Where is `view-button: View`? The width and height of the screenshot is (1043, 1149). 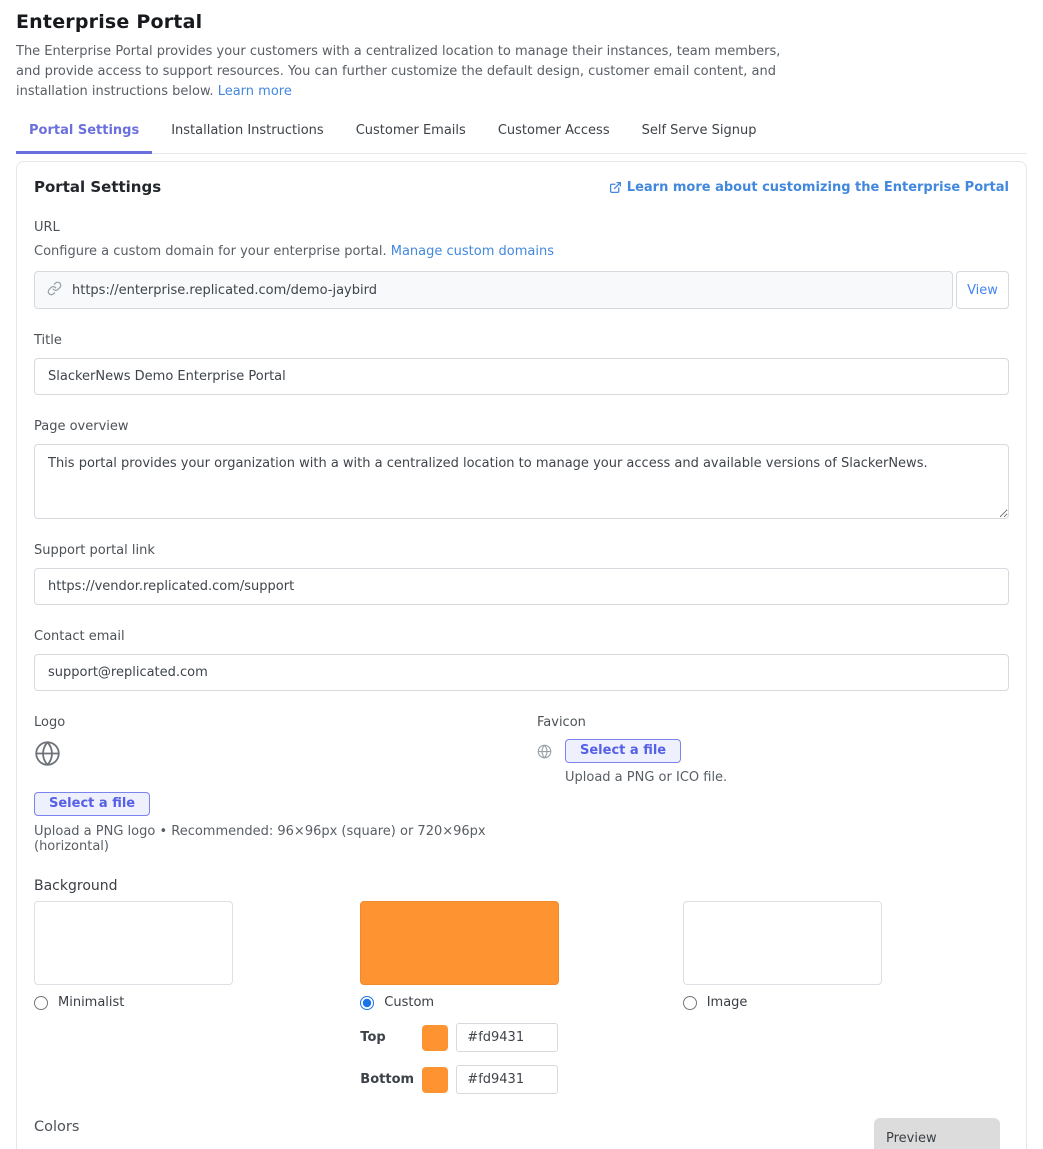
view-button: View is located at coordinates (982, 290).